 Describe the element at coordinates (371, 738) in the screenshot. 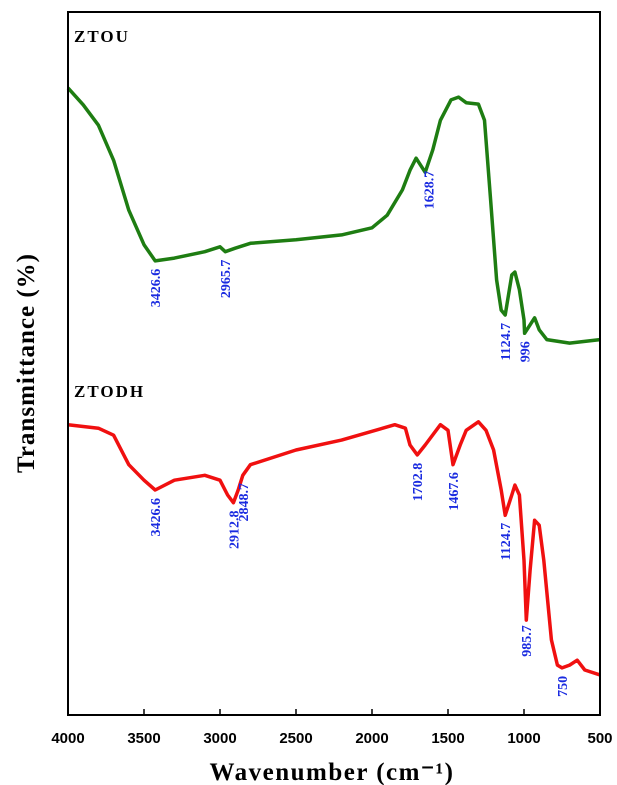

I see `x-tick-label: 2000` at that location.